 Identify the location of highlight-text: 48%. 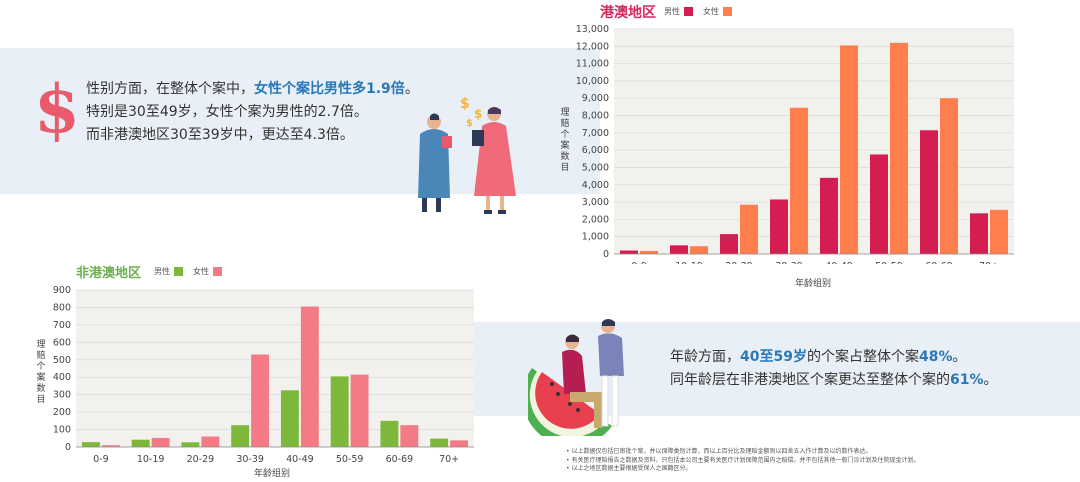
(935, 357).